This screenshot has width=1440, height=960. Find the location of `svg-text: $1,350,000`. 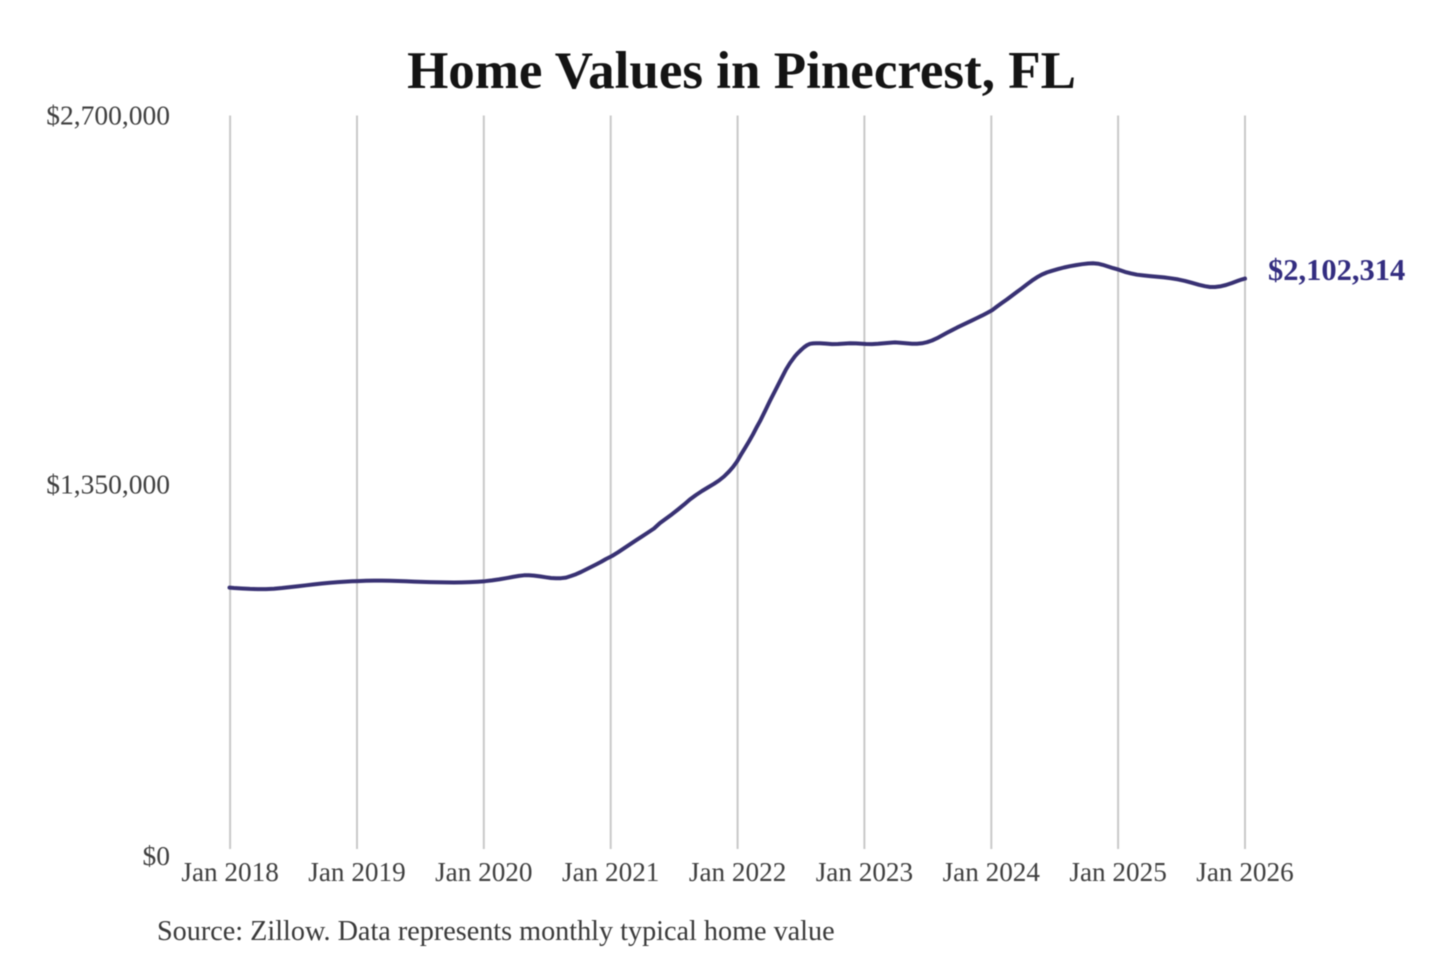

svg-text: $1,350,000 is located at coordinates (108, 484).